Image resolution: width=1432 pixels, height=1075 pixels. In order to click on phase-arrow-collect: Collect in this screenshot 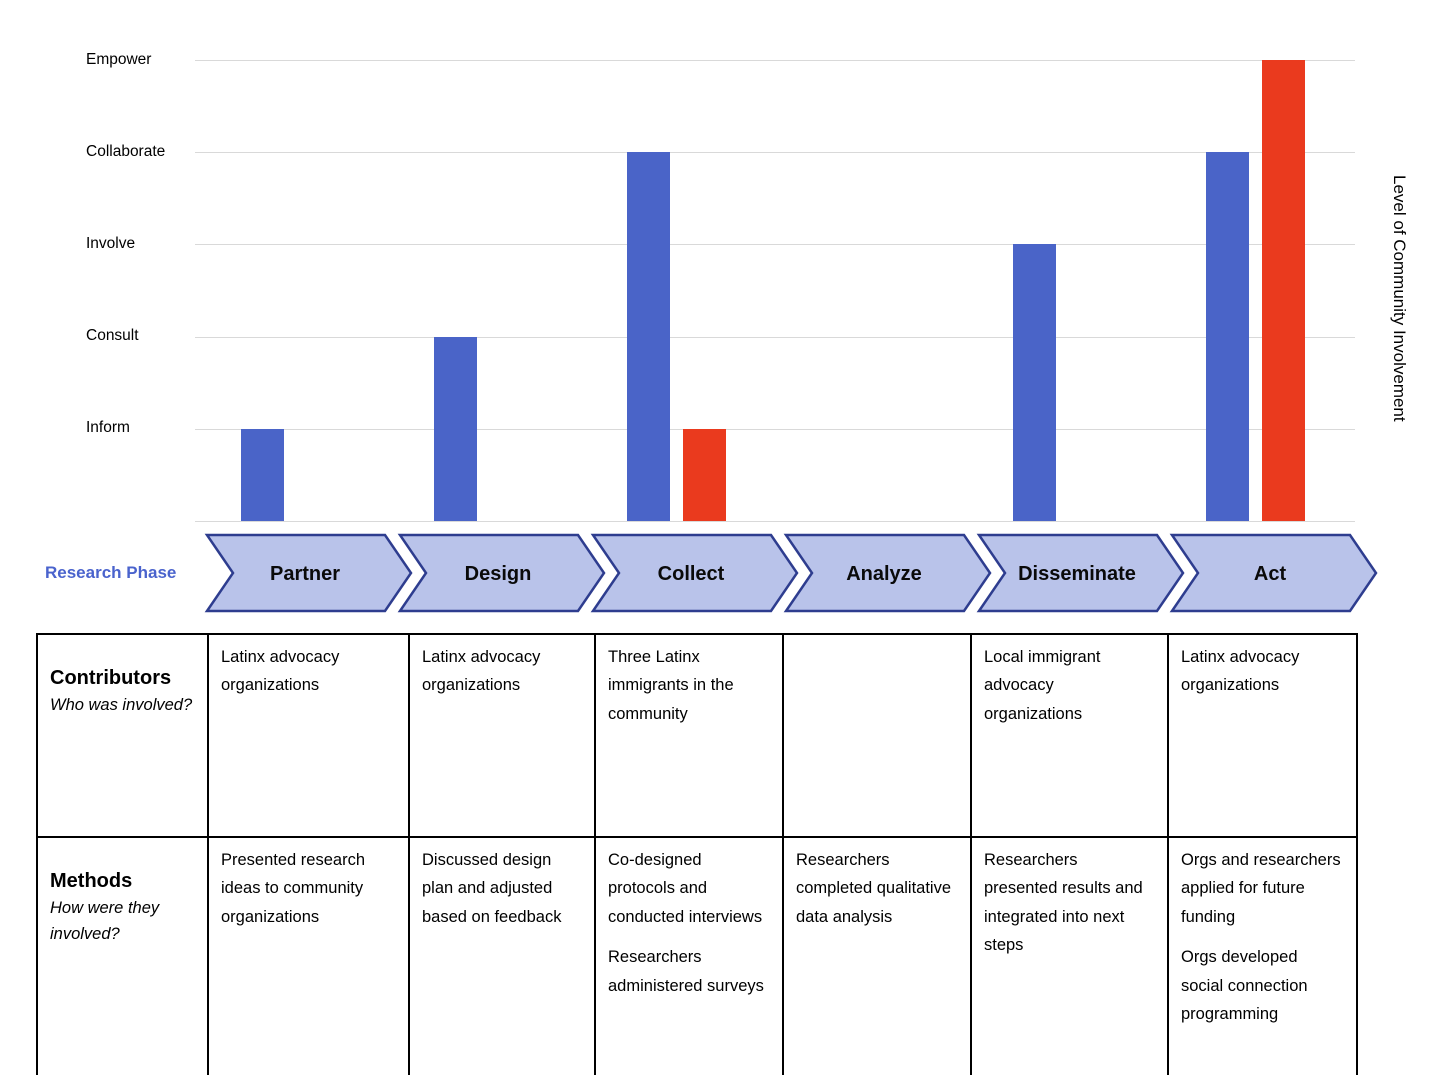, I will do `click(694, 573)`.